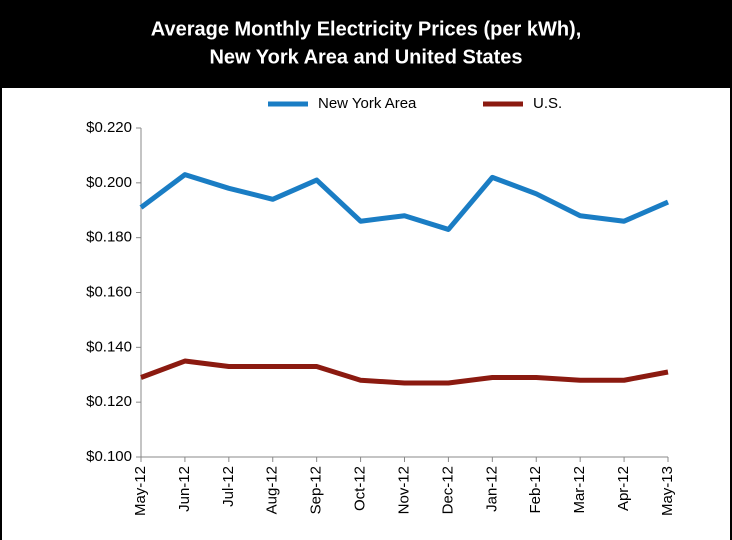  Describe the element at coordinates (109, 291) in the screenshot. I see `y-tick-label: $0.160` at that location.